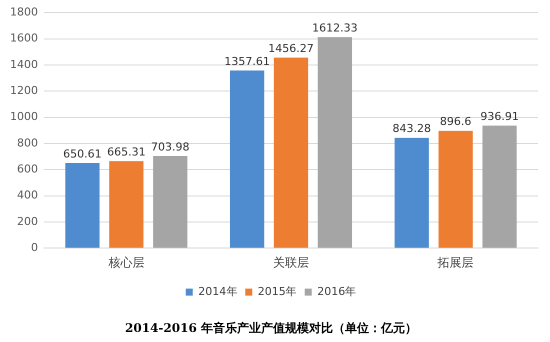 The width and height of the screenshot is (550, 342). I want to click on y-tick-label: 1800, so click(24, 11).